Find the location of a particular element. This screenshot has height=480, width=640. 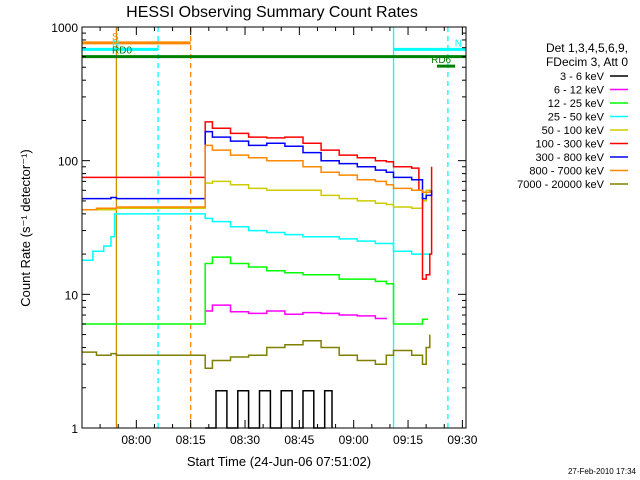

flag-label: S is located at coordinates (115, 37).